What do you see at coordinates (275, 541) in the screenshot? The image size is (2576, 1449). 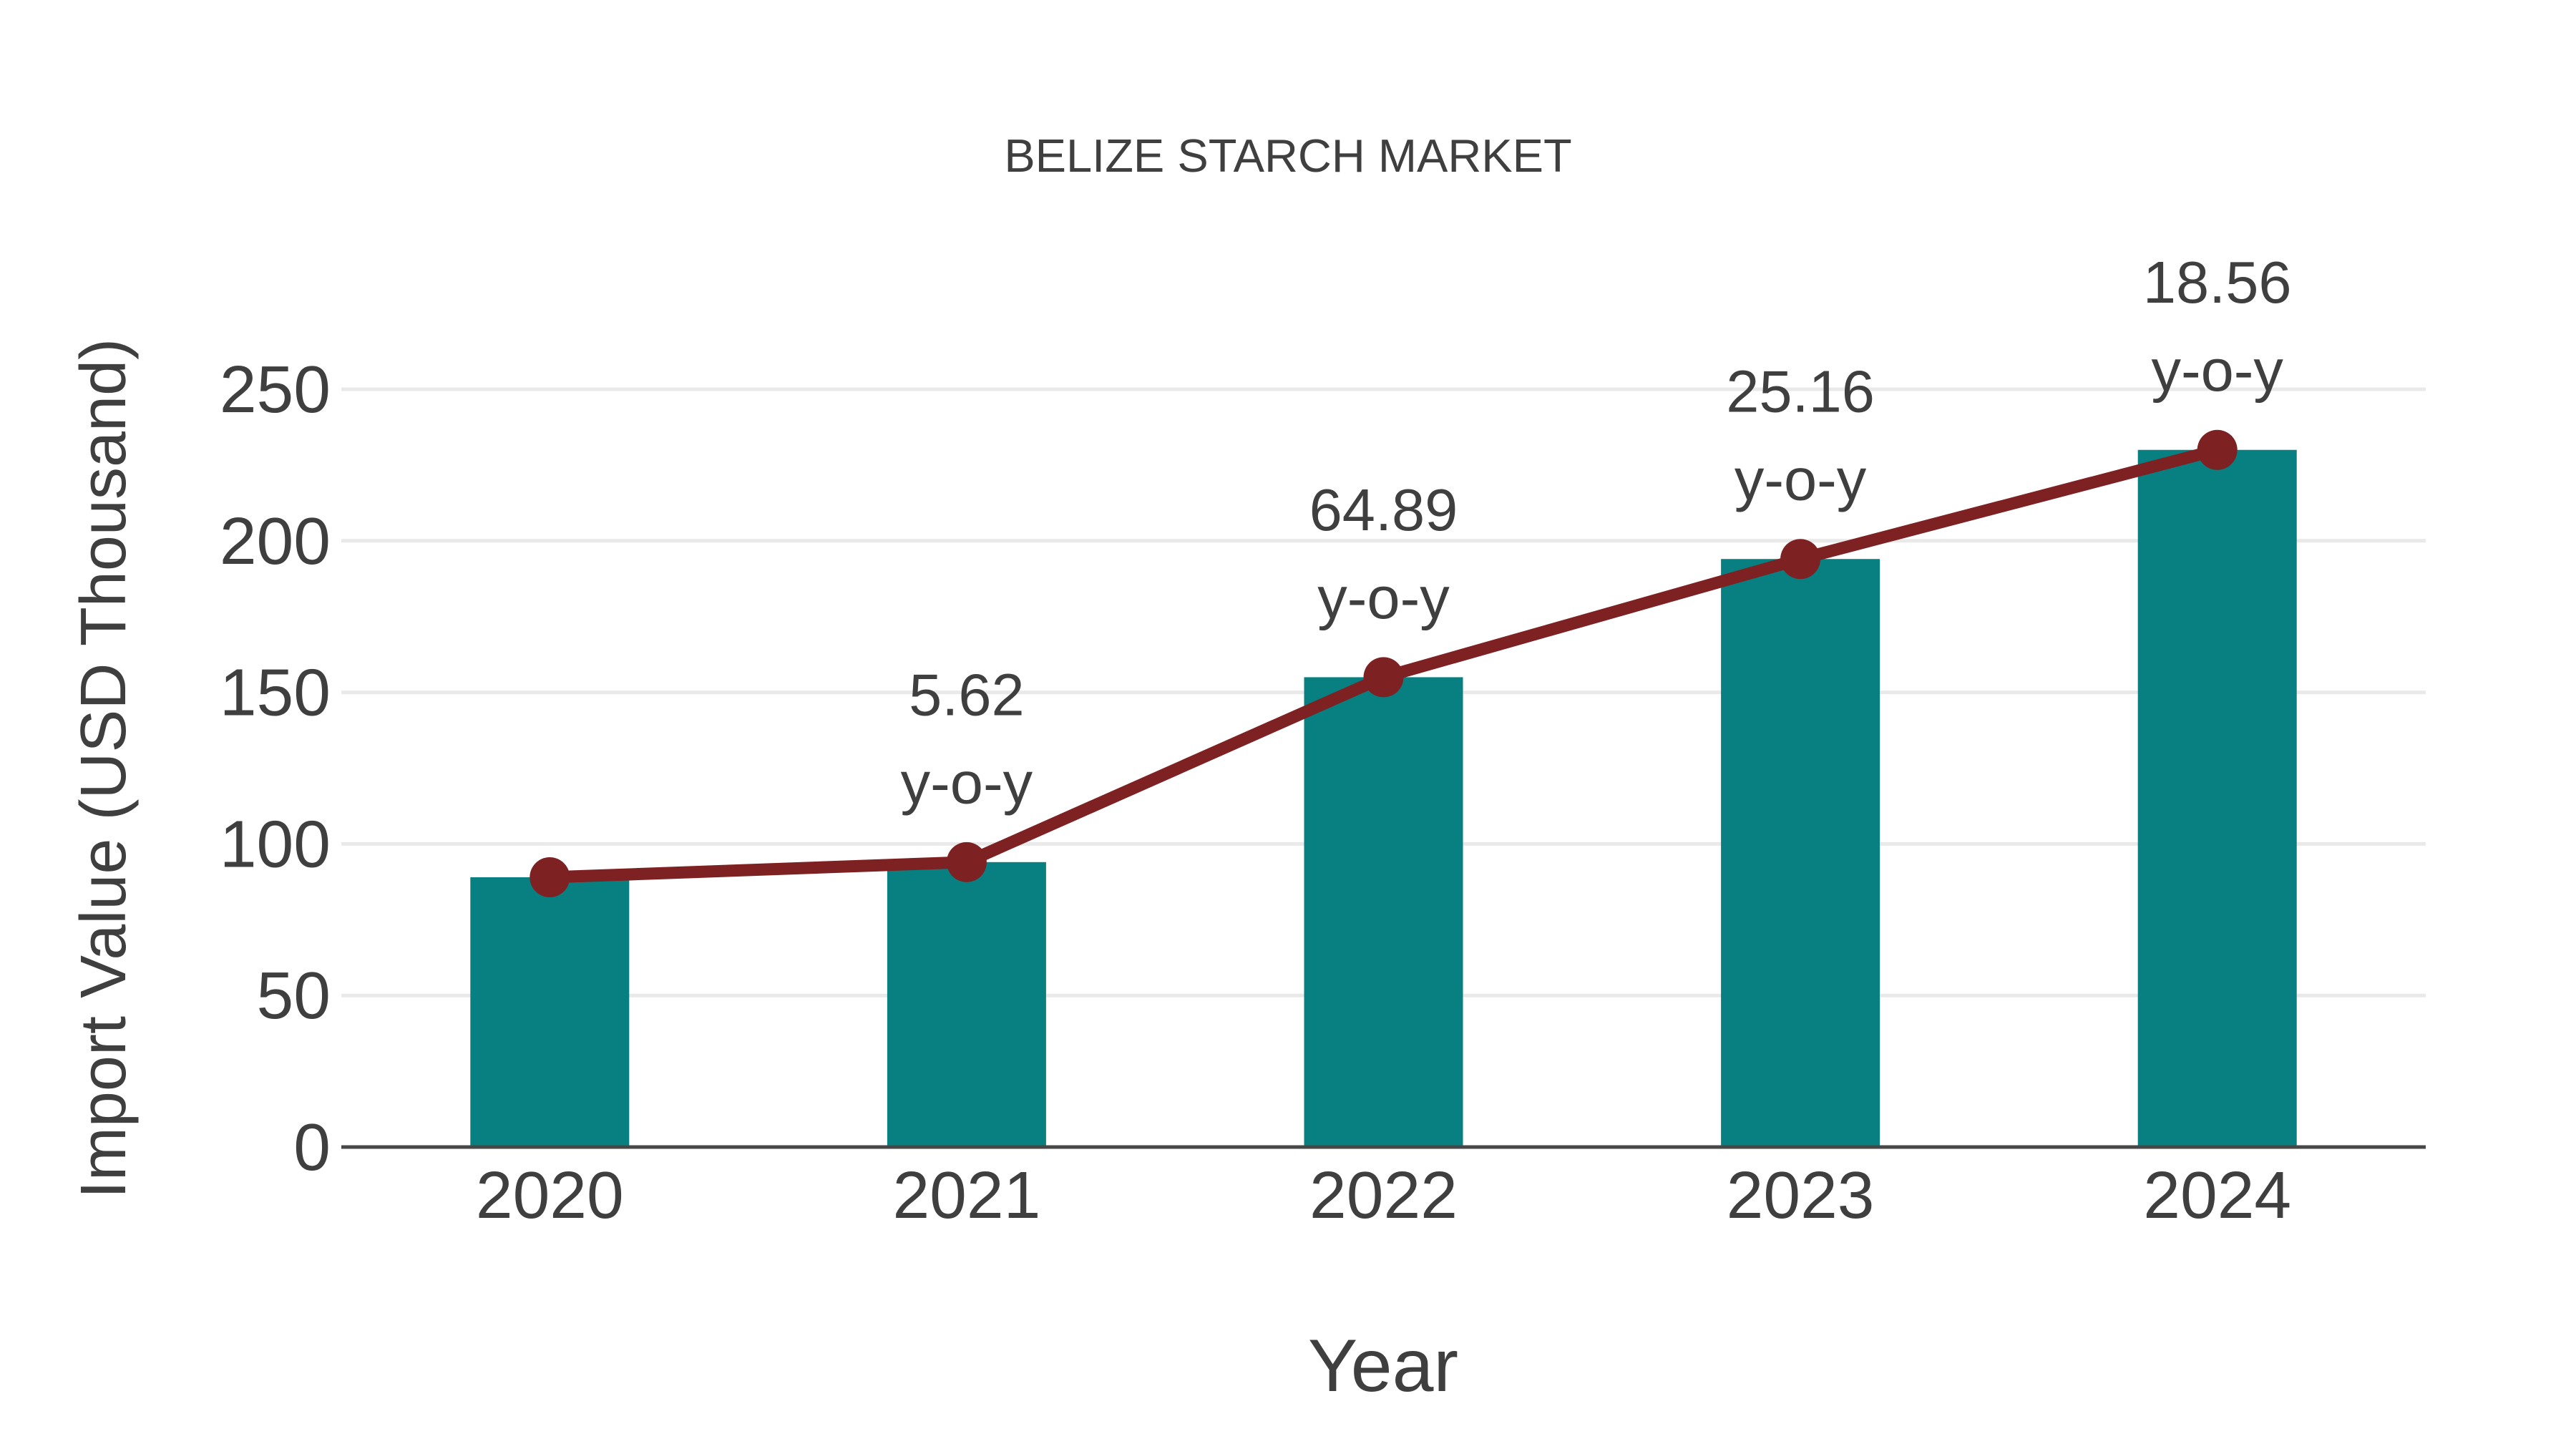 I see `y-tick-label: 200` at bounding box center [275, 541].